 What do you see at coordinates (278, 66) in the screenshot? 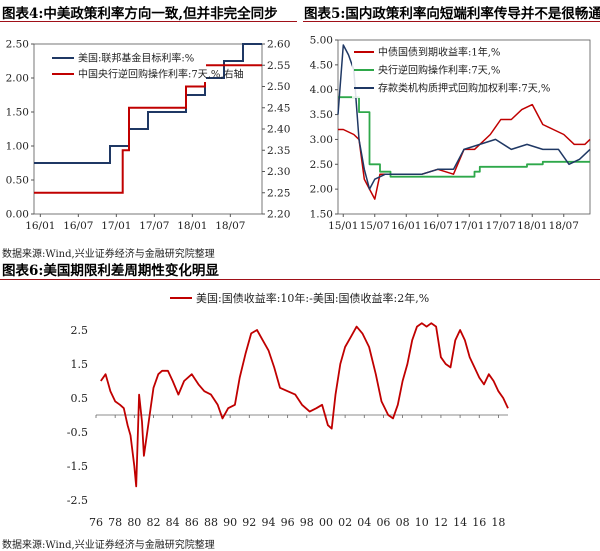
I see `fig4-right-tick-label: 2.55` at bounding box center [278, 66].